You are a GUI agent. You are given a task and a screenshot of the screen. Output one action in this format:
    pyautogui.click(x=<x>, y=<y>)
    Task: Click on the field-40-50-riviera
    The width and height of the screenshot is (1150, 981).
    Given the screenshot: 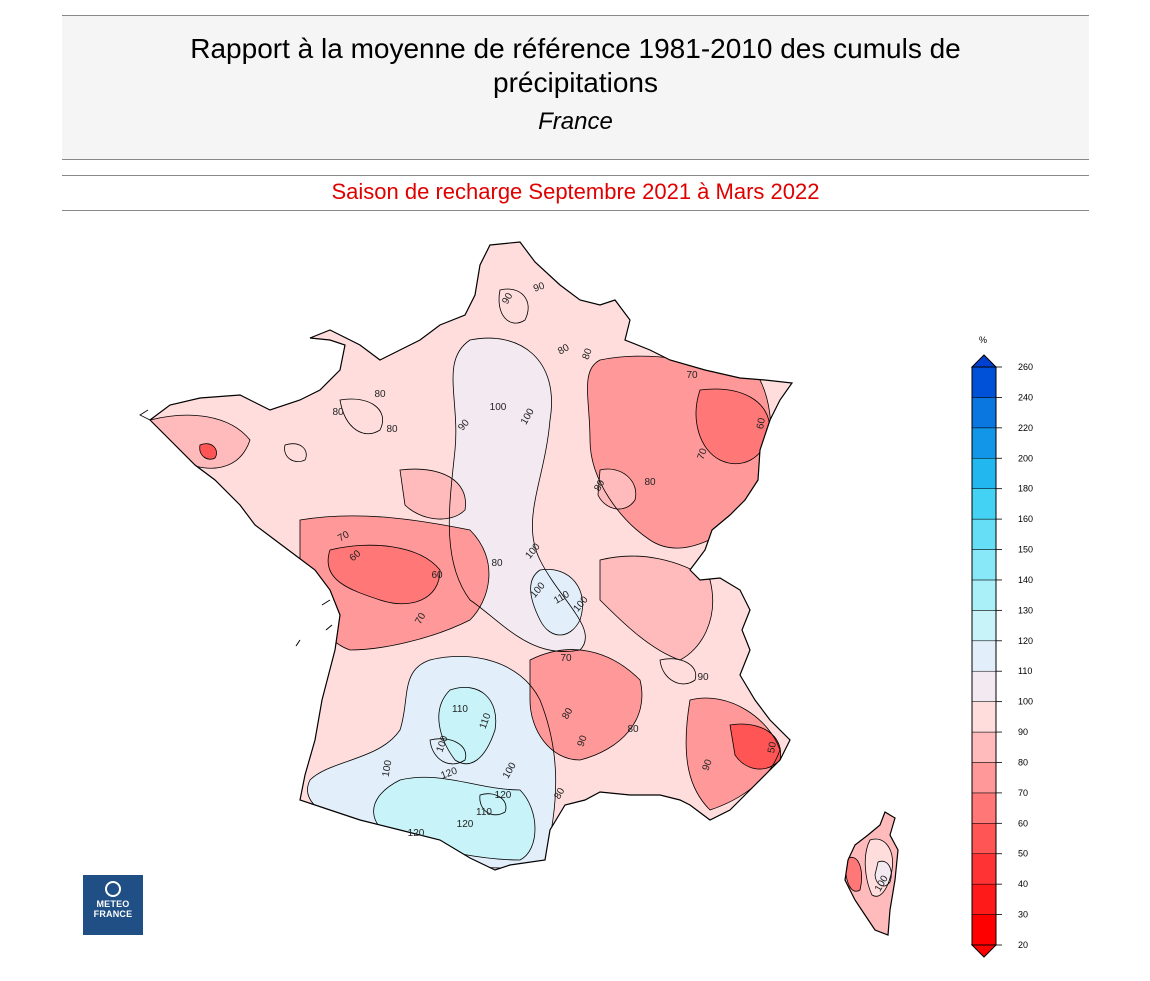 What is the action you would take?
    pyautogui.click(x=755, y=747)
    